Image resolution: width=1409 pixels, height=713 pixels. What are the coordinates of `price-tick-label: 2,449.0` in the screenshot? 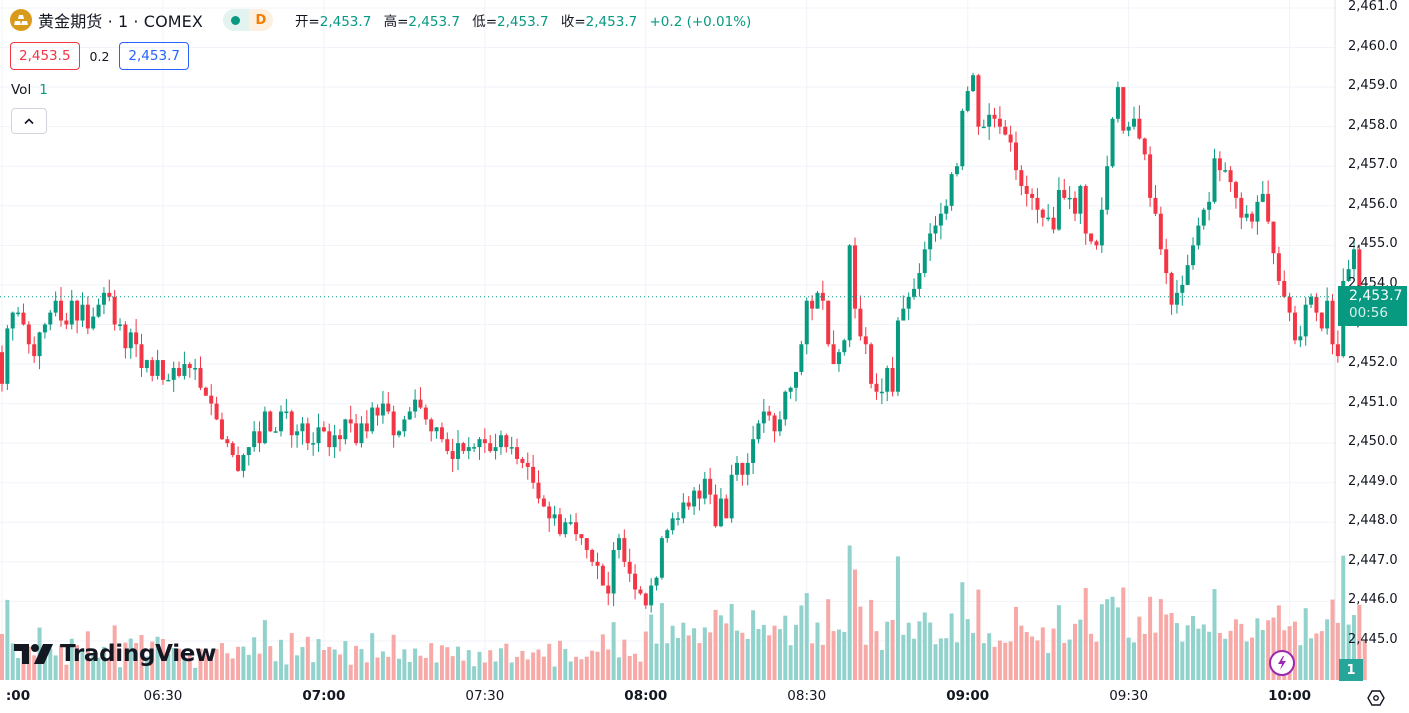 It's located at (1373, 481).